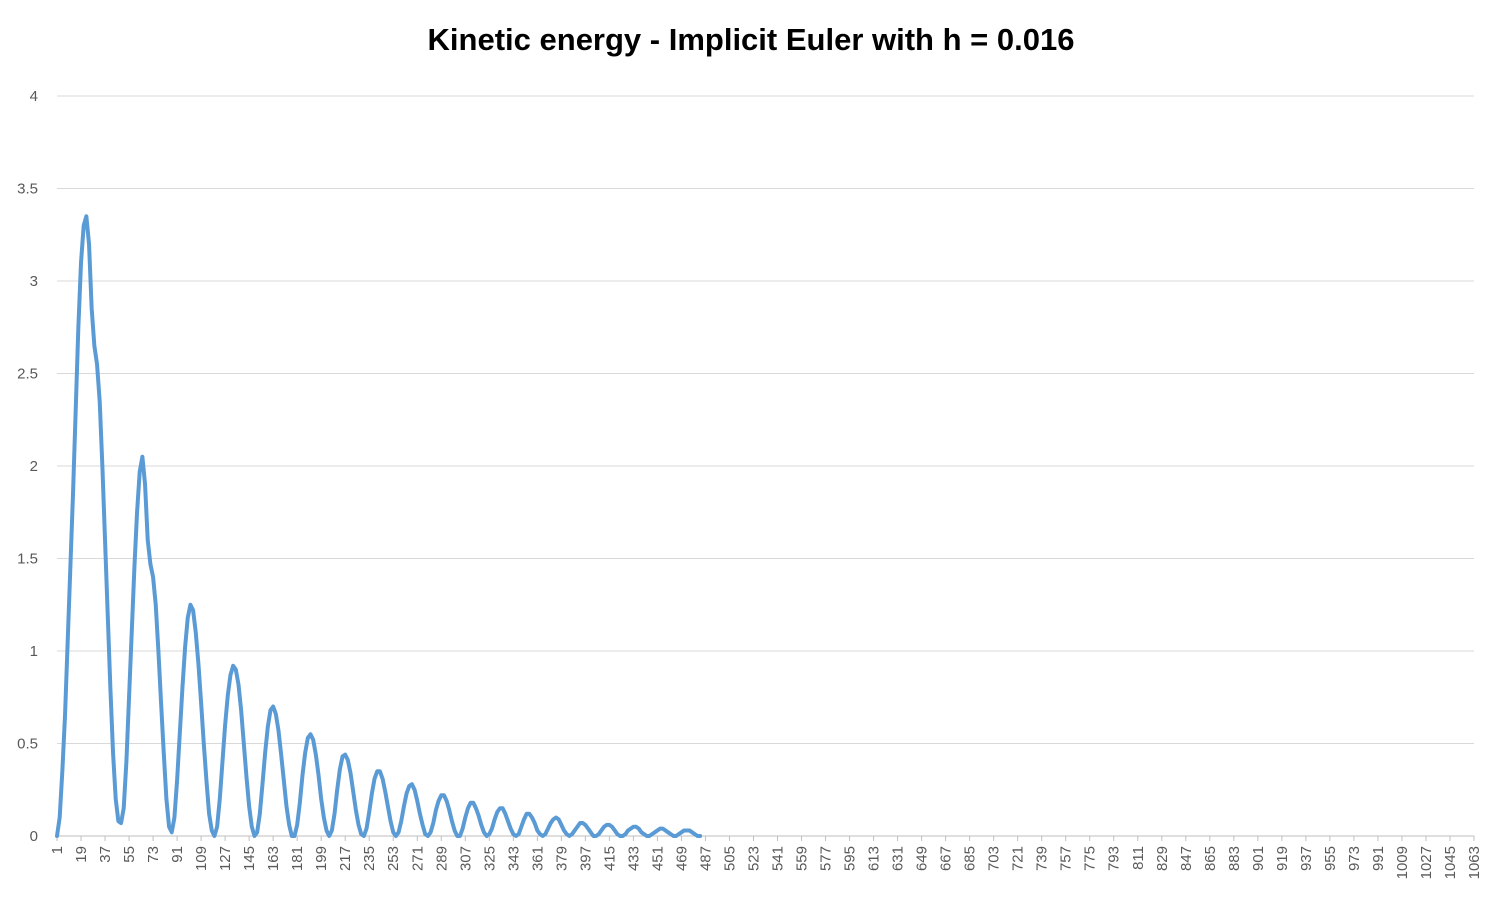 Image resolution: width=1502 pixels, height=902 pixels. Describe the element at coordinates (1234, 858) in the screenshot. I see `x-tick-label: 883` at that location.